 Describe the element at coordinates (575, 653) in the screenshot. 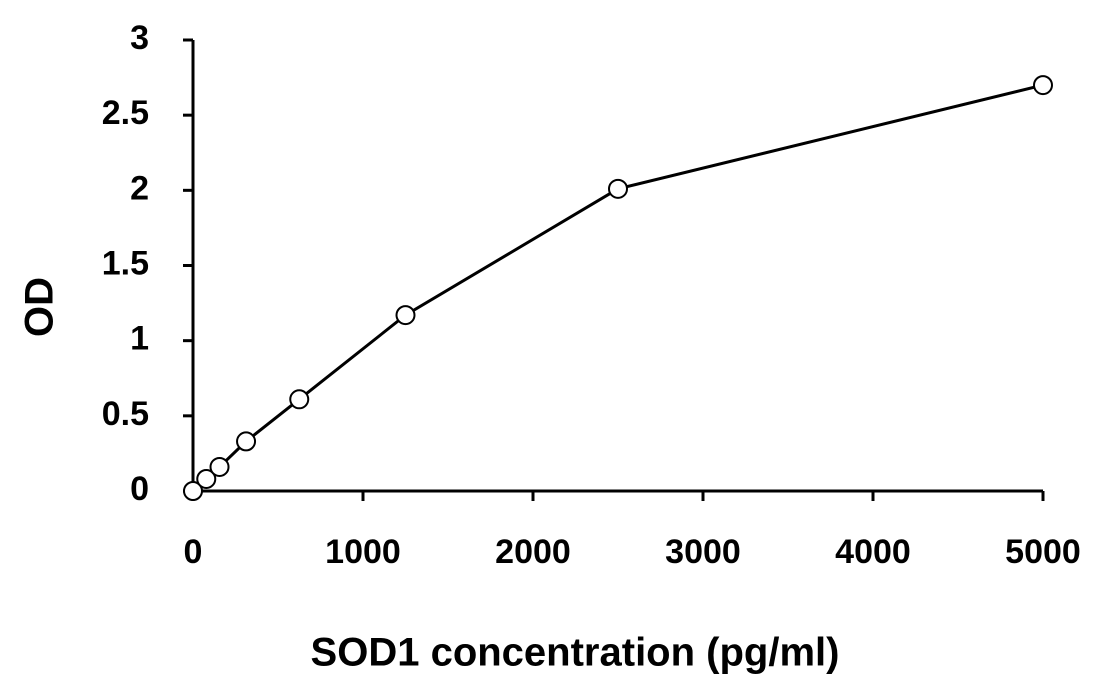

I see `x-axis-title: SOD1 concentration (pg/ml)` at that location.